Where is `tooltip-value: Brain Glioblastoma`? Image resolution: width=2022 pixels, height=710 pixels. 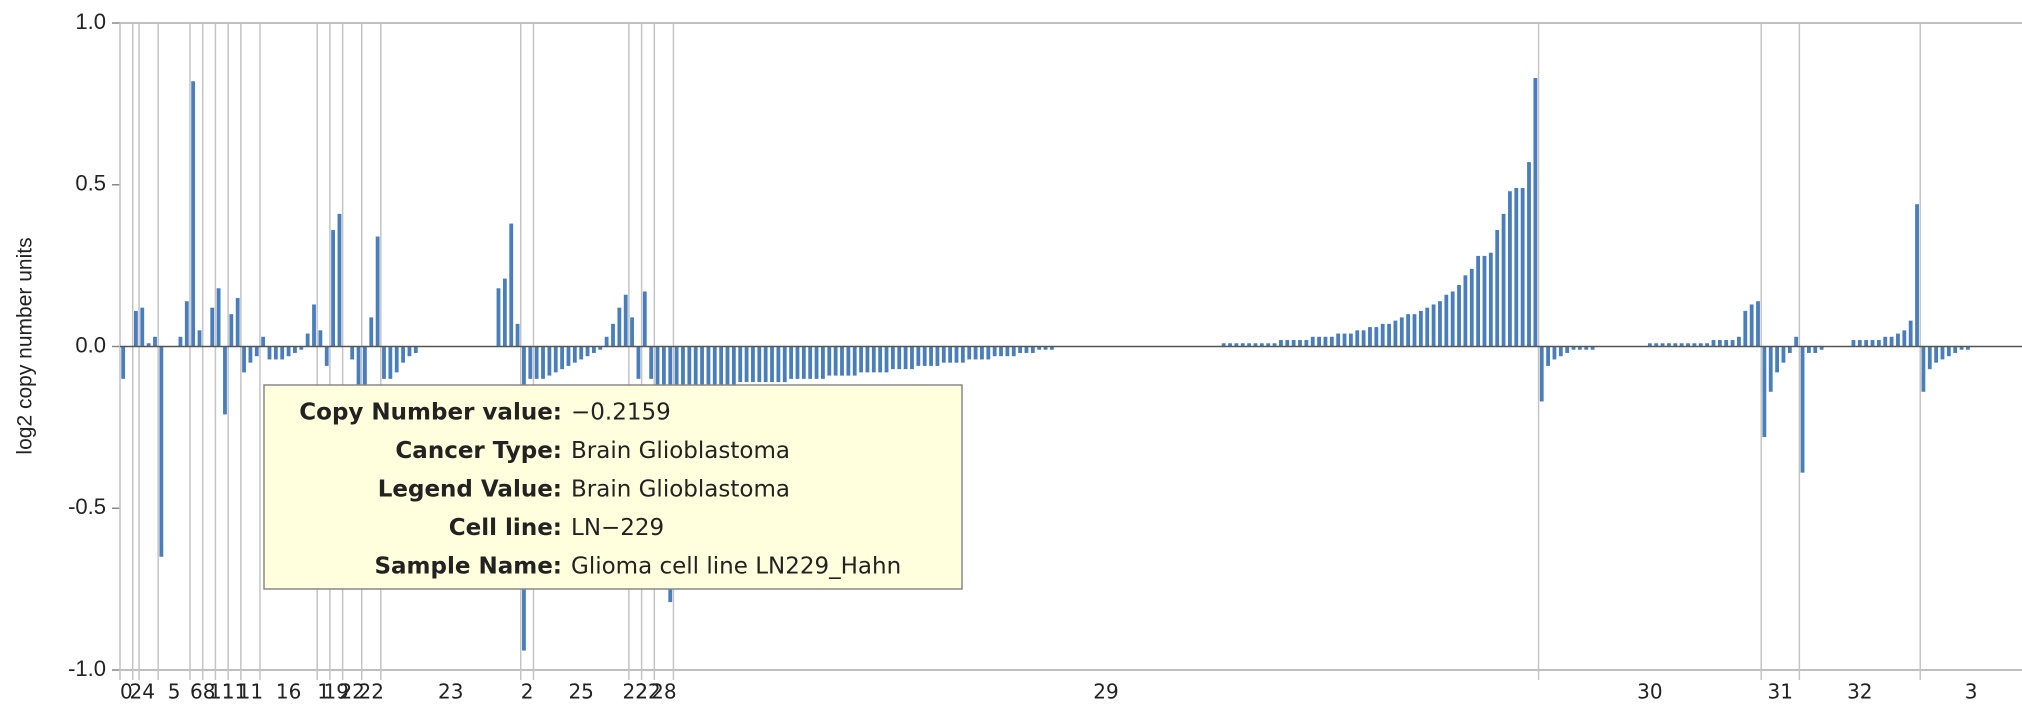 tooltip-value: Brain Glioblastoma is located at coordinates (680, 490).